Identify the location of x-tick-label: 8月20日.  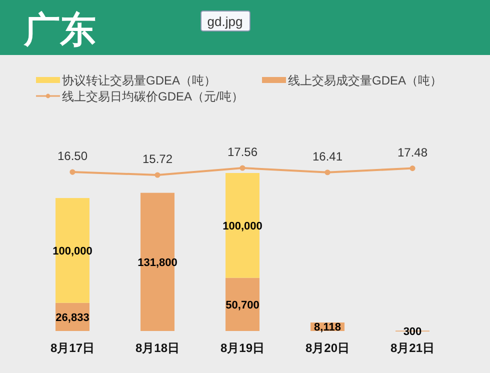
(327, 348).